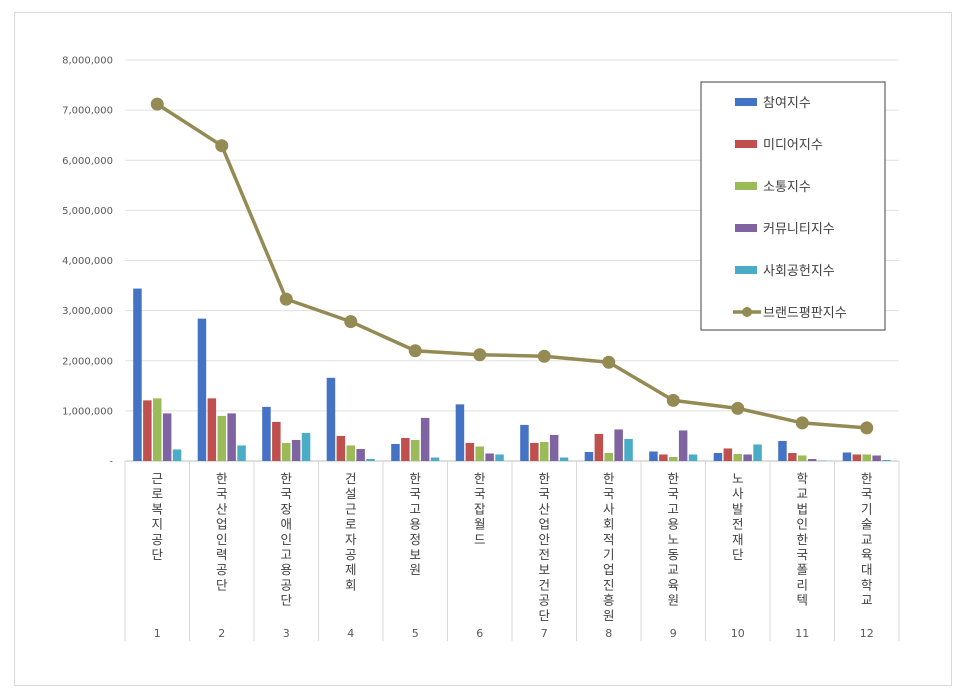 This screenshot has width=966, height=698. I want to click on y-tick-label: 8,000,000, so click(87, 61).